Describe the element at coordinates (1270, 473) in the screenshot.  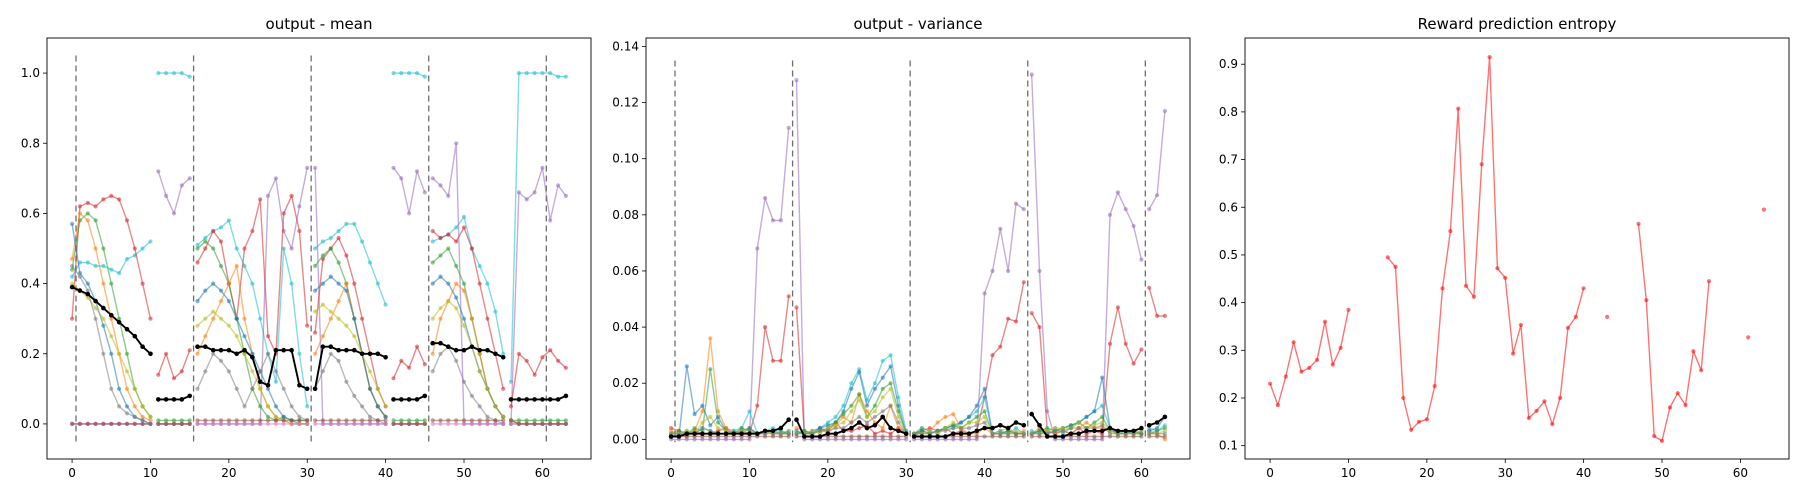
I see `x-tick-label: 0` at that location.